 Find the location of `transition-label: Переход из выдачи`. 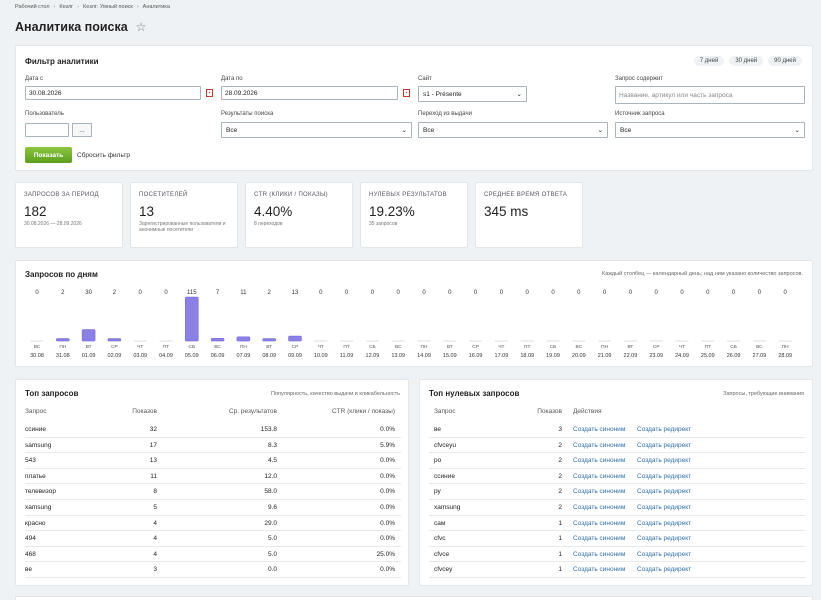

transition-label: Переход из выдачи is located at coordinates (445, 114).